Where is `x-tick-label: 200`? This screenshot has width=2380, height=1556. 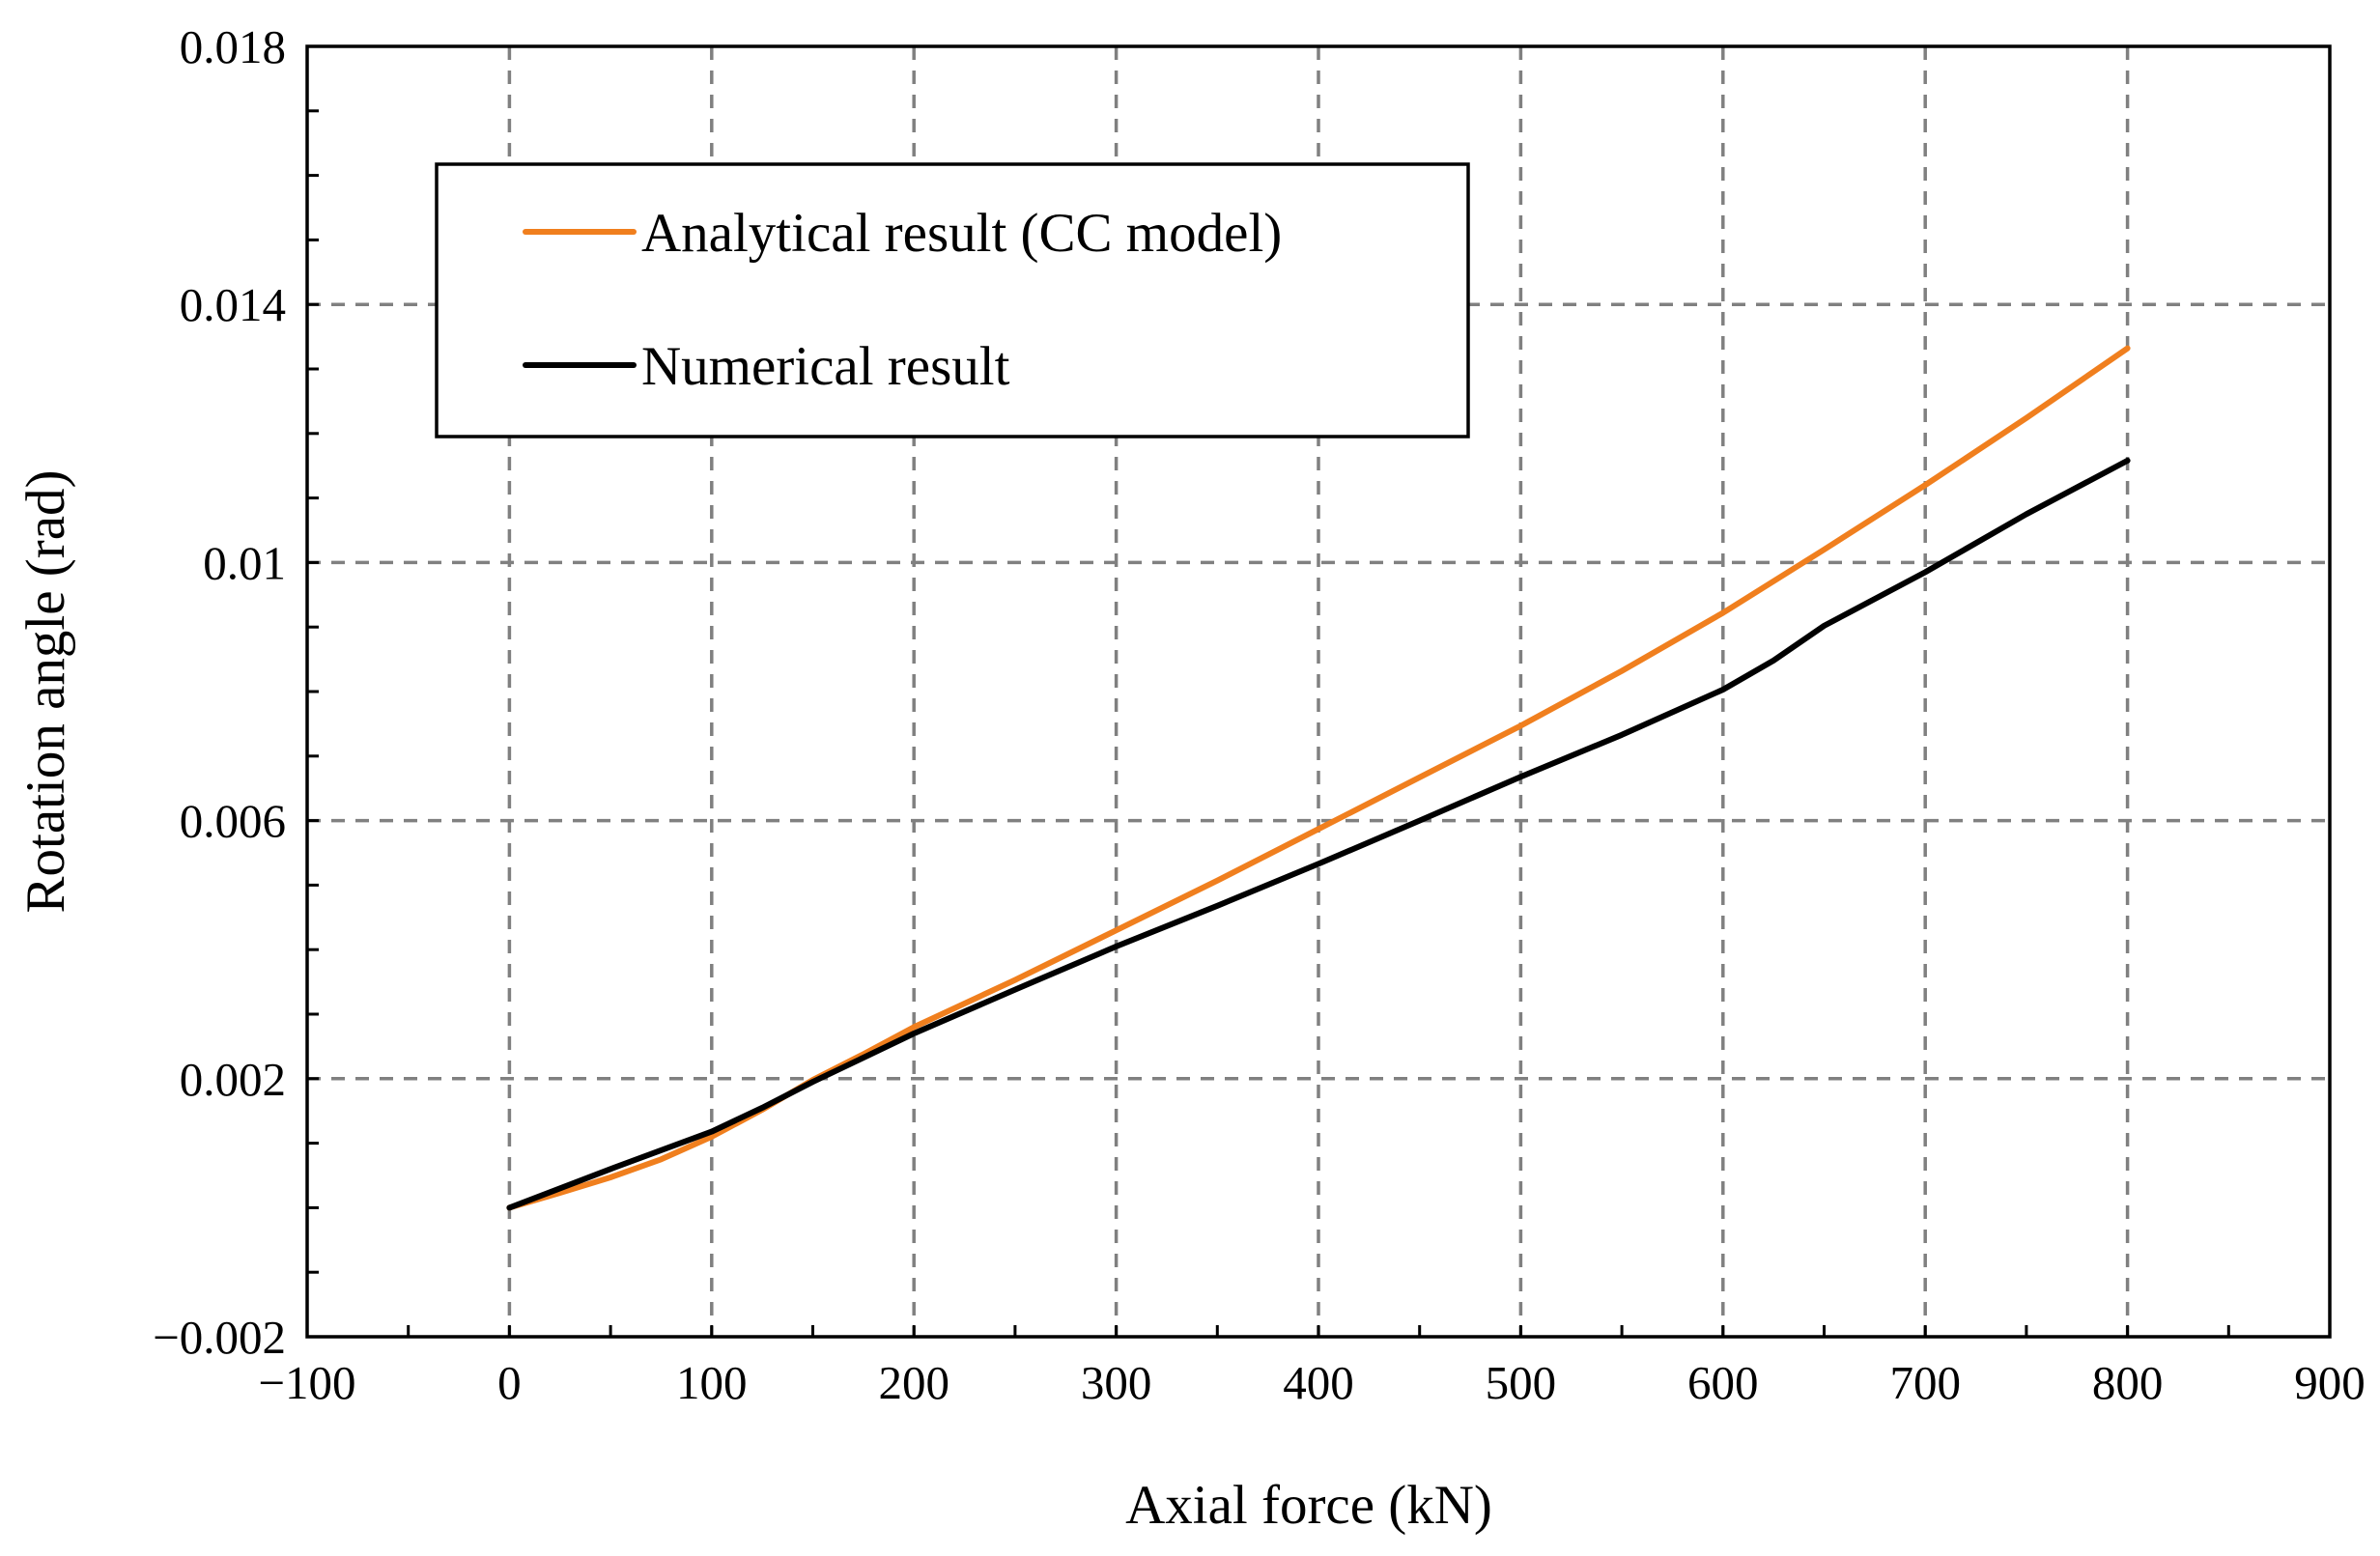 x-tick-label: 200 is located at coordinates (914, 1383).